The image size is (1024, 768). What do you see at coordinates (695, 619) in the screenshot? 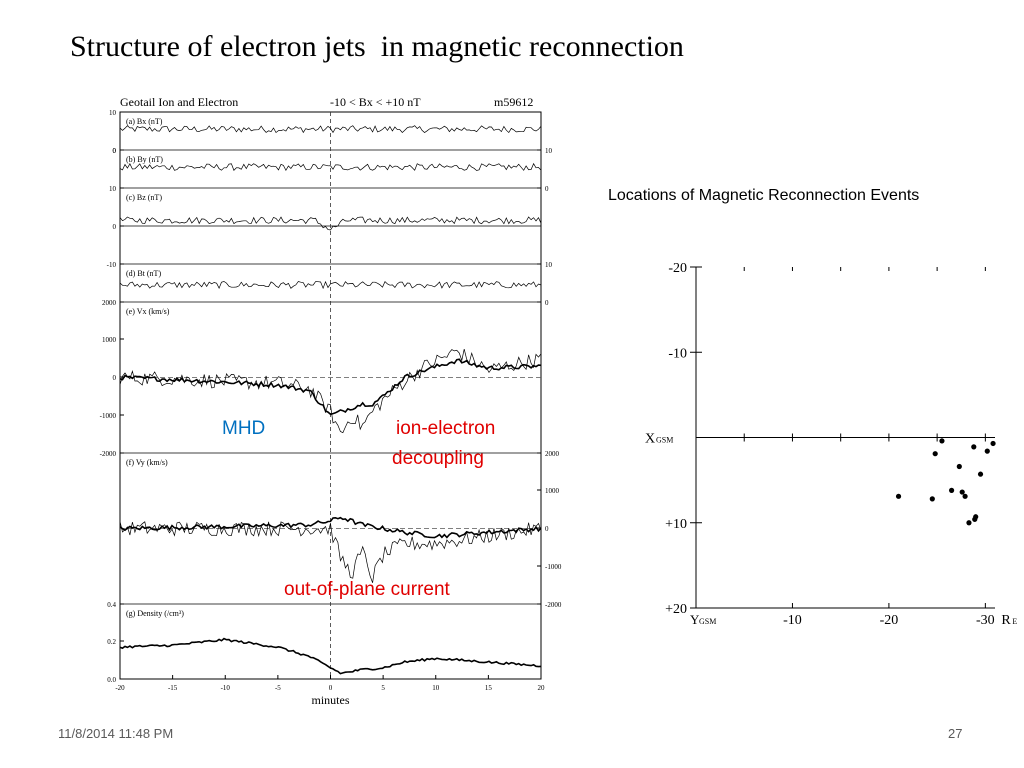
I see `x-axis-label: Y` at bounding box center [695, 619].